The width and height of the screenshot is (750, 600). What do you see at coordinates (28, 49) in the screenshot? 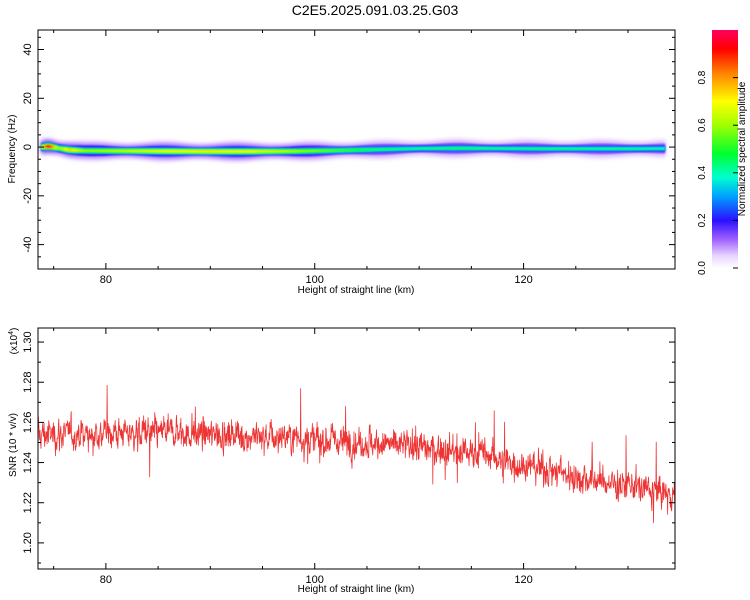
I see `spectrogram-y-tick-label: 40` at bounding box center [28, 49].